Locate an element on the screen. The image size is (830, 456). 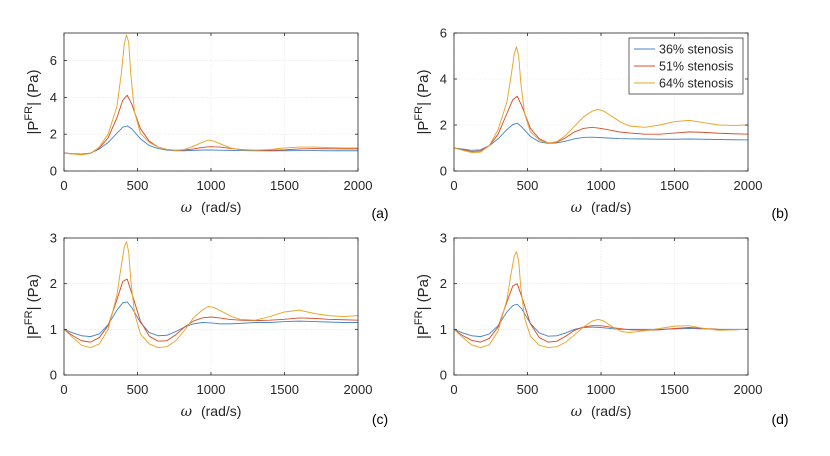
panel-label: (b) is located at coordinates (779, 213).